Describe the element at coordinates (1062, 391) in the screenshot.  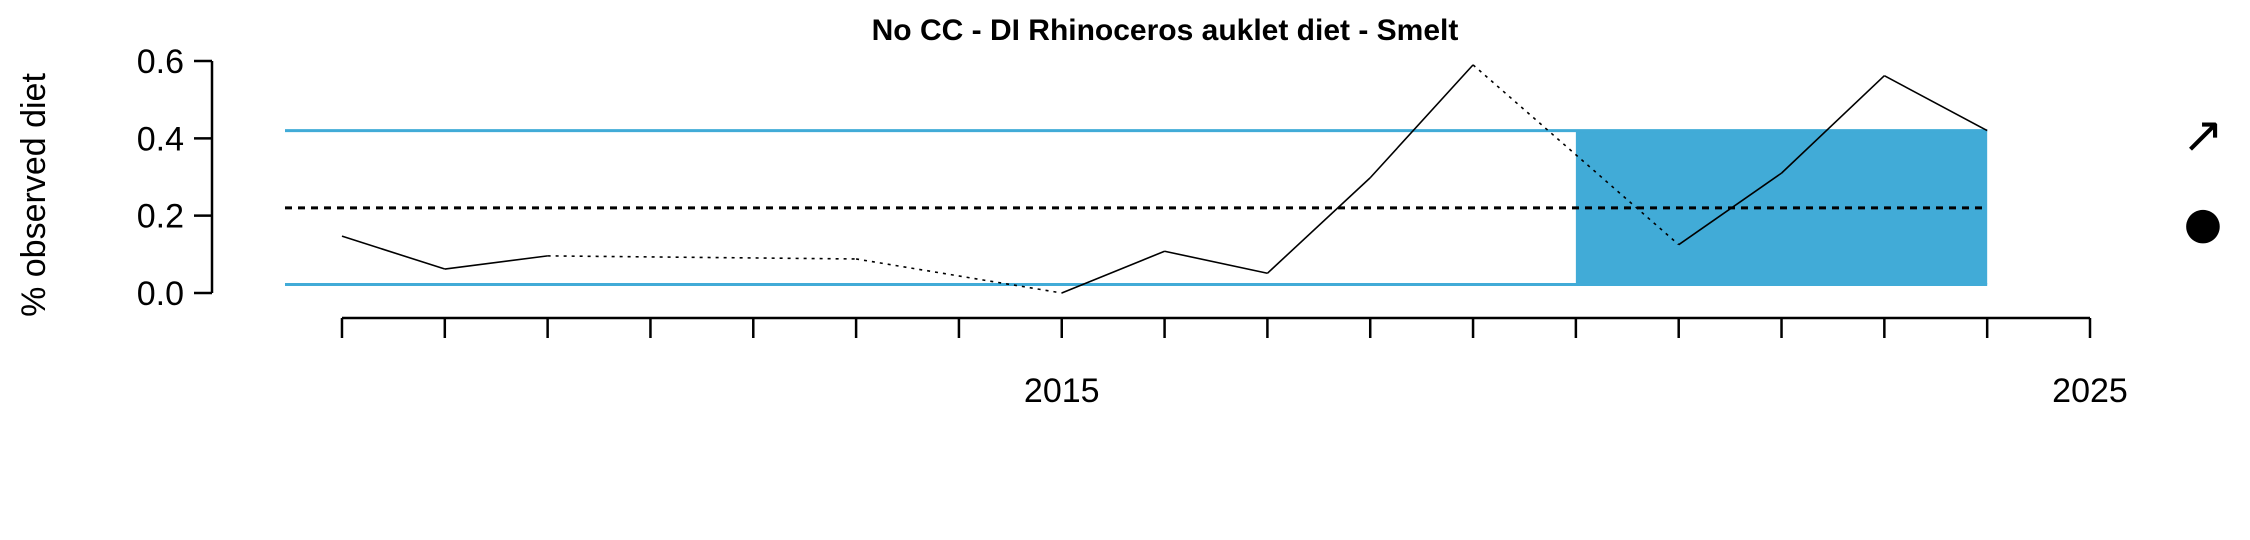
I see `x-tick-label: 2015` at that location.